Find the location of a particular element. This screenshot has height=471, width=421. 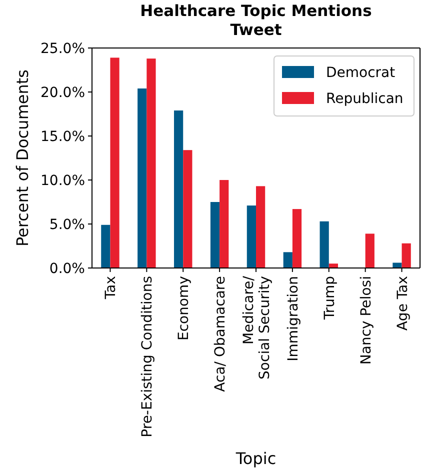

y-tick-label: 20.0% is located at coordinates (62, 93).